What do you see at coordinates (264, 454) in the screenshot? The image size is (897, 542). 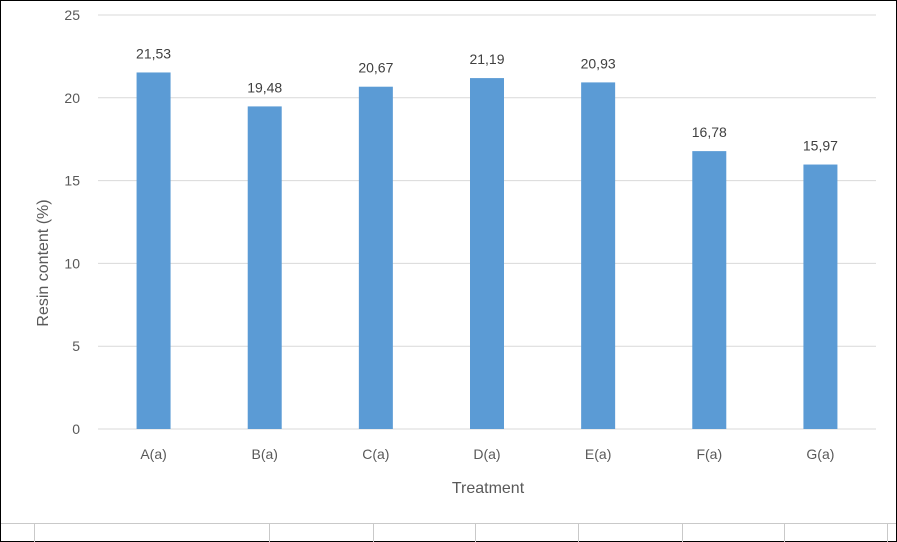 I see `x-tick-label: B(a)` at bounding box center [264, 454].